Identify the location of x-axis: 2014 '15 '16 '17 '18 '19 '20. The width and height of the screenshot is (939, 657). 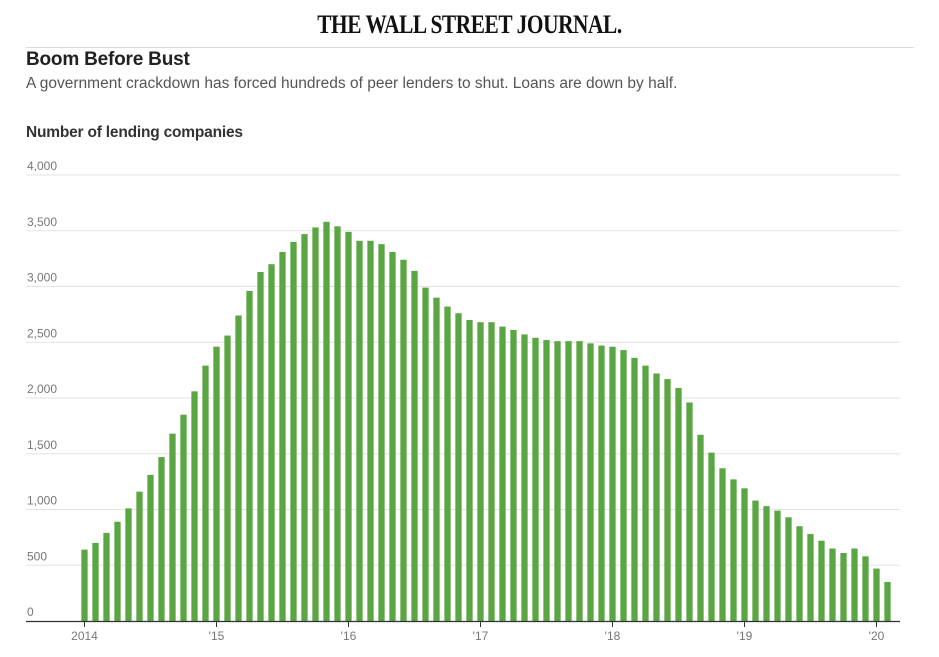
(463, 631).